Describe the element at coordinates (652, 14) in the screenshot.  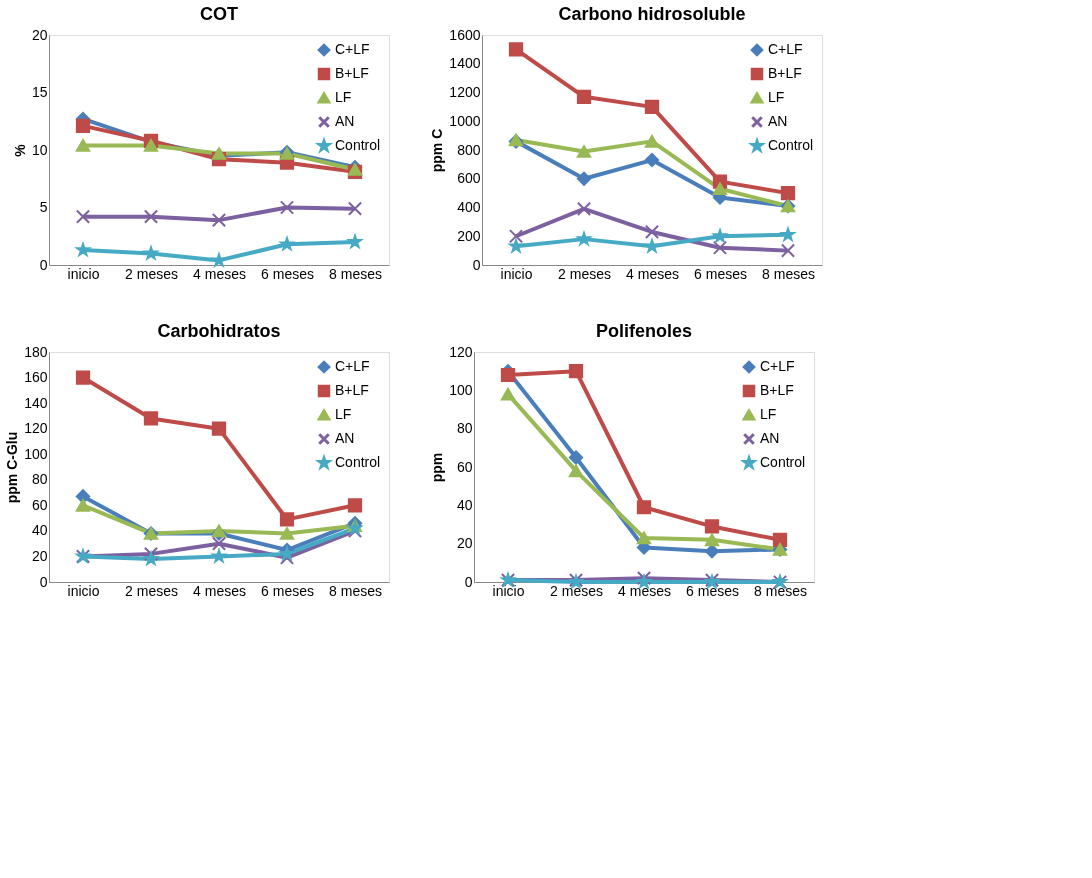
I see `chart-title: Carbono hidrosoluble` at that location.